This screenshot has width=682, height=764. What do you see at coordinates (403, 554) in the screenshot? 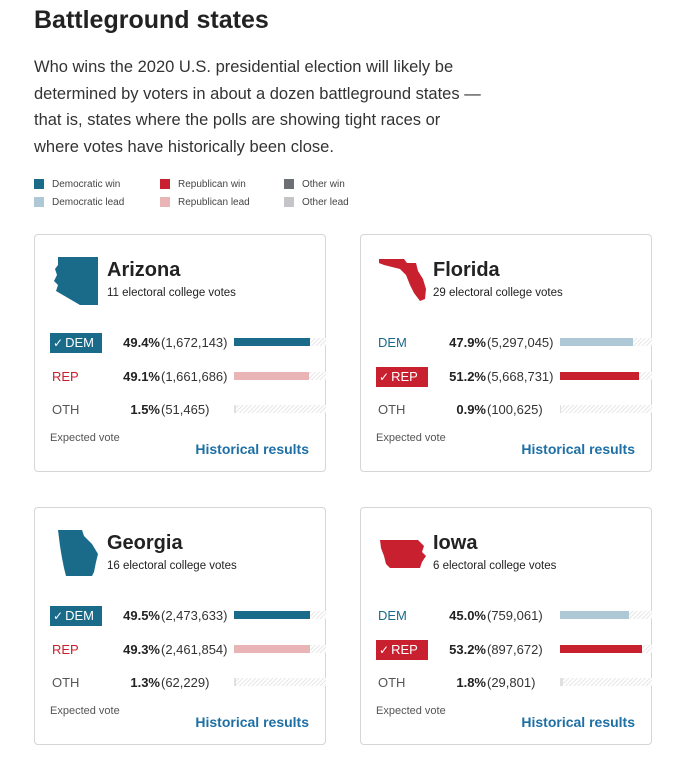
I see `iowa-shape-icon` at bounding box center [403, 554].